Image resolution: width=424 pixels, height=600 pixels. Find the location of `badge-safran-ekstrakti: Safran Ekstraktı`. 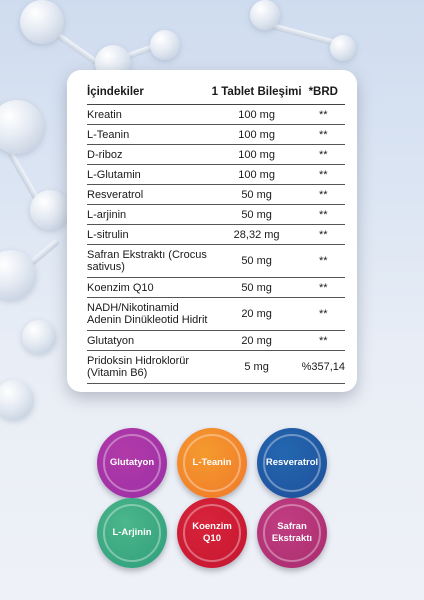

badge-safran-ekstrakti: Safran Ekstraktı is located at coordinates (292, 533).